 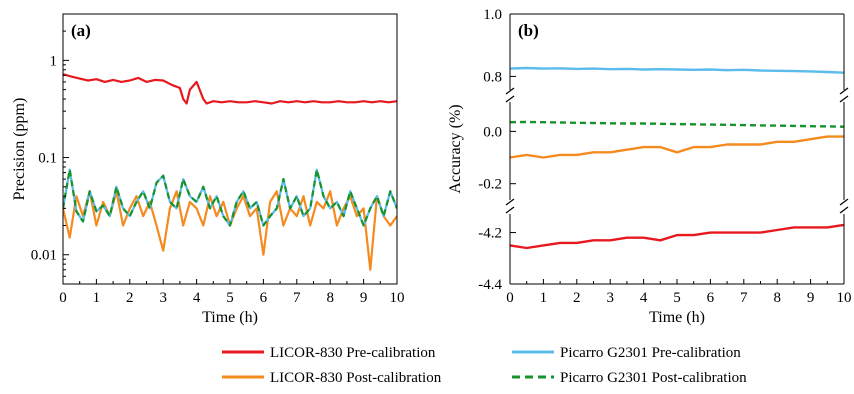 I want to click on y-tick-label: -4.4, so click(x=490, y=285).